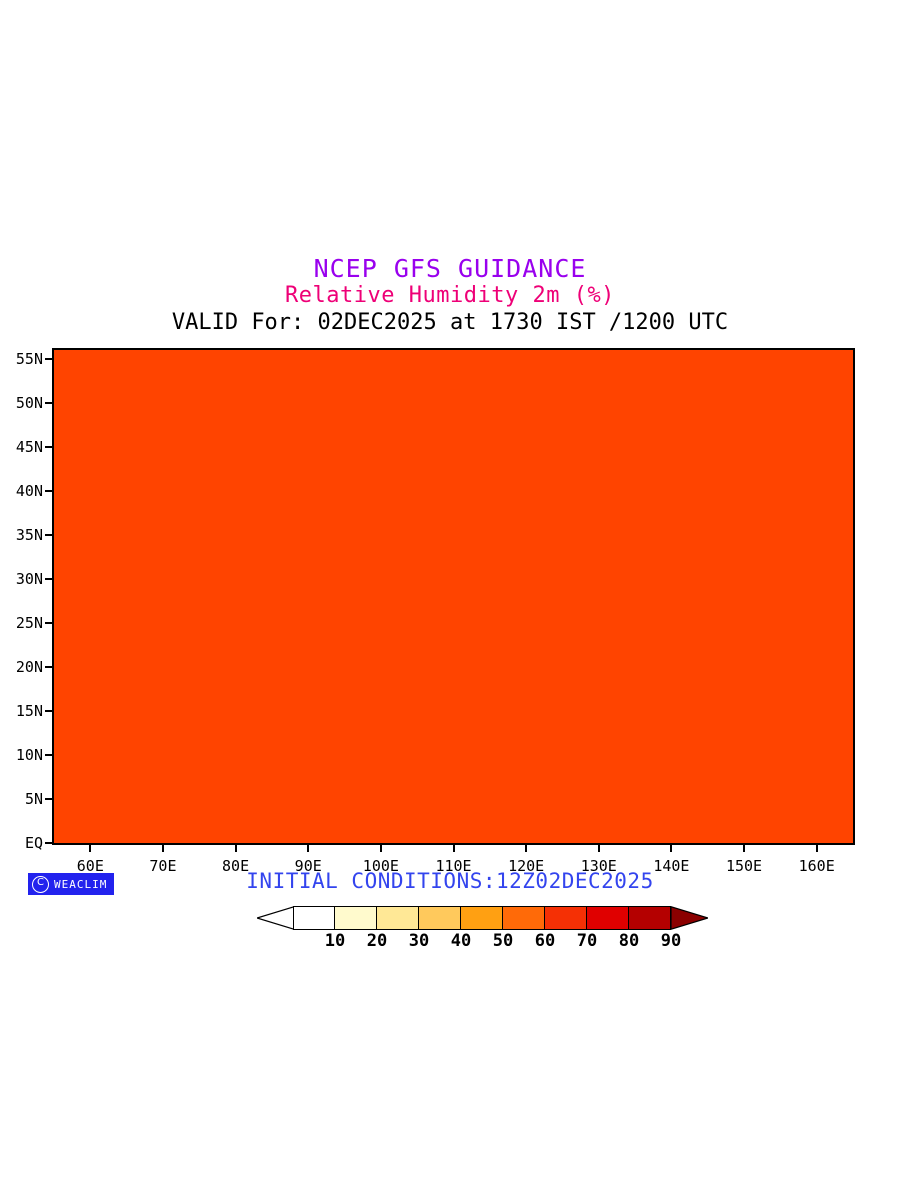  I want to click on colorbar-tick-label: 70, so click(587, 941).